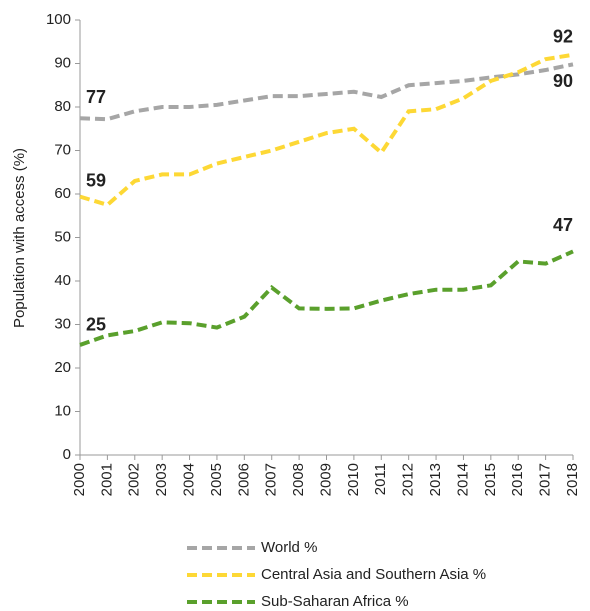 Image resolution: width=590 pixels, height=611 pixels. What do you see at coordinates (62, 106) in the screenshot?
I see `y-tick-label: 80` at bounding box center [62, 106].